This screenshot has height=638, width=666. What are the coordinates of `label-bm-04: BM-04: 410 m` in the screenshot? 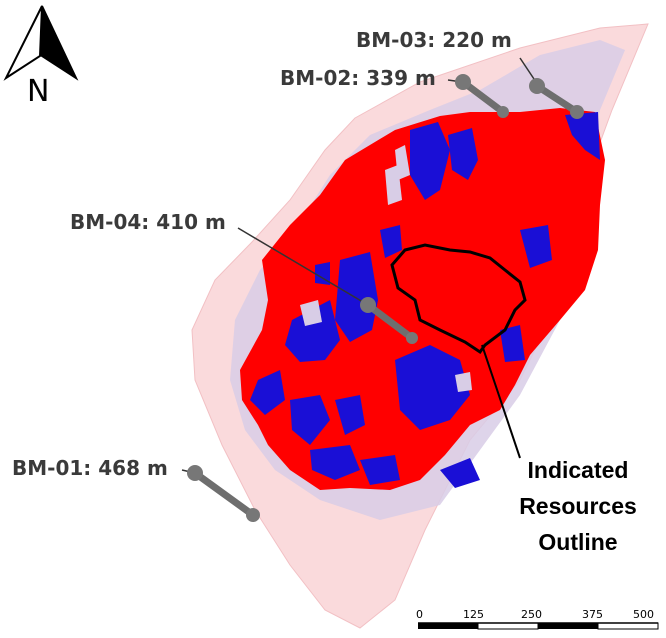 It's located at (148, 222).